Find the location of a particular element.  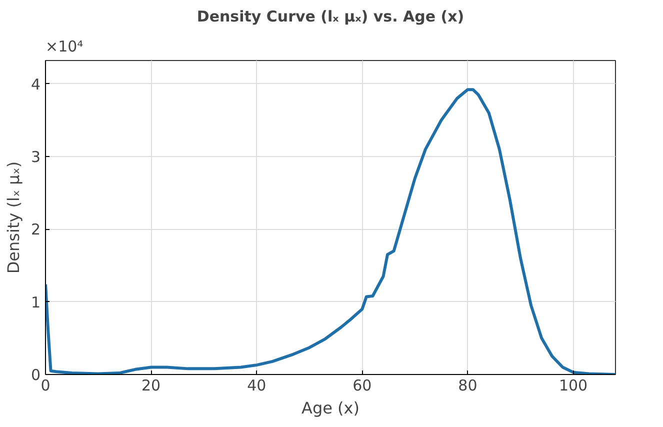

y-tick-label: 1 is located at coordinates (35, 302).